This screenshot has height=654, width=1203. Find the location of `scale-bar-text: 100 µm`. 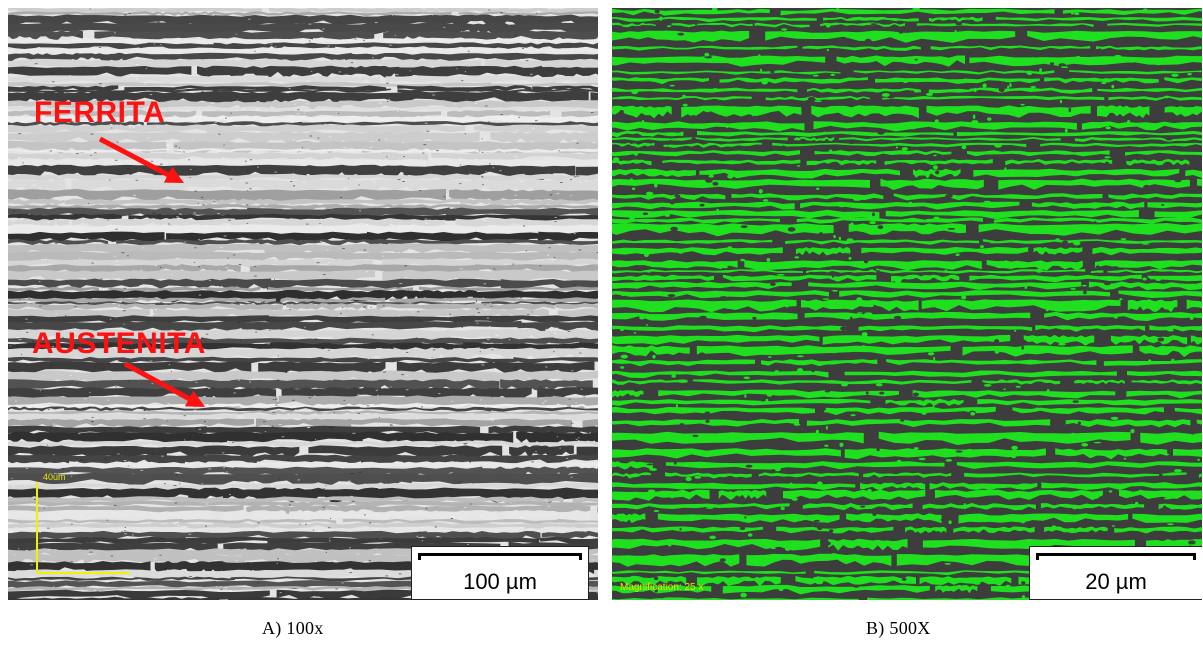

scale-bar-text: 100 µm is located at coordinates (500, 581).